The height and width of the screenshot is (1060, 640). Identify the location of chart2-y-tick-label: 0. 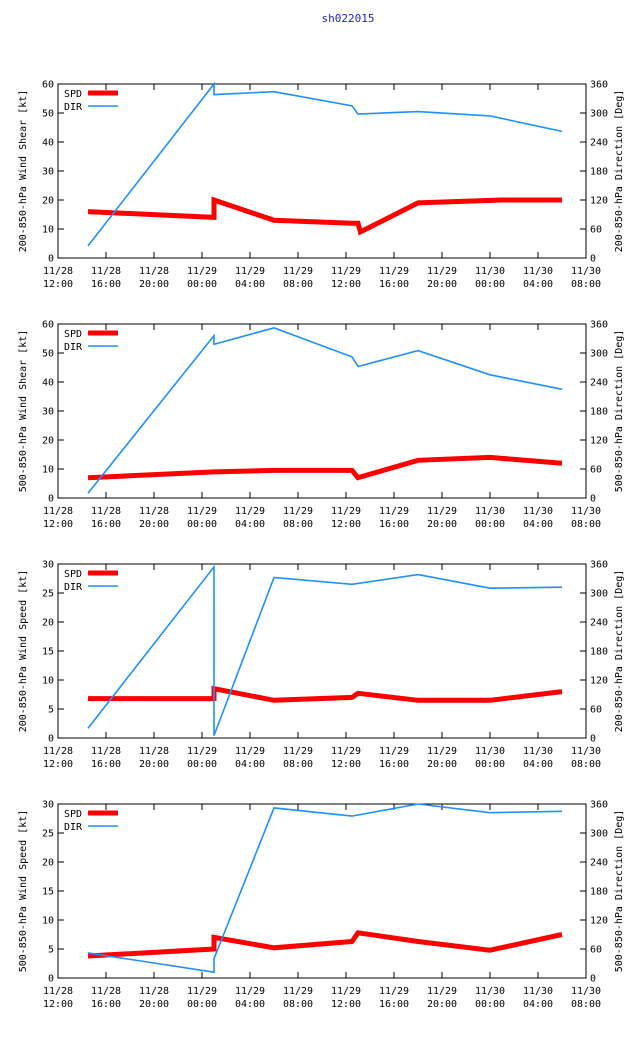
(51, 499).